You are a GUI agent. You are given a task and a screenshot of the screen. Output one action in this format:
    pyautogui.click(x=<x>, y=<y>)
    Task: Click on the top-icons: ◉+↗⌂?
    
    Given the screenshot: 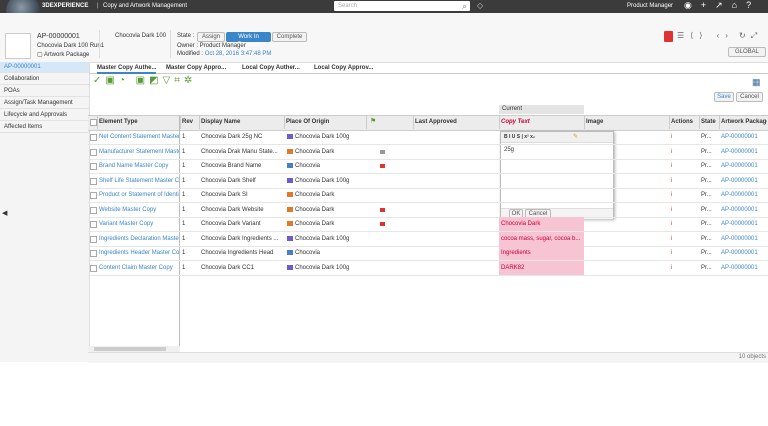 What is the action you would take?
    pyautogui.click(x=722, y=5)
    